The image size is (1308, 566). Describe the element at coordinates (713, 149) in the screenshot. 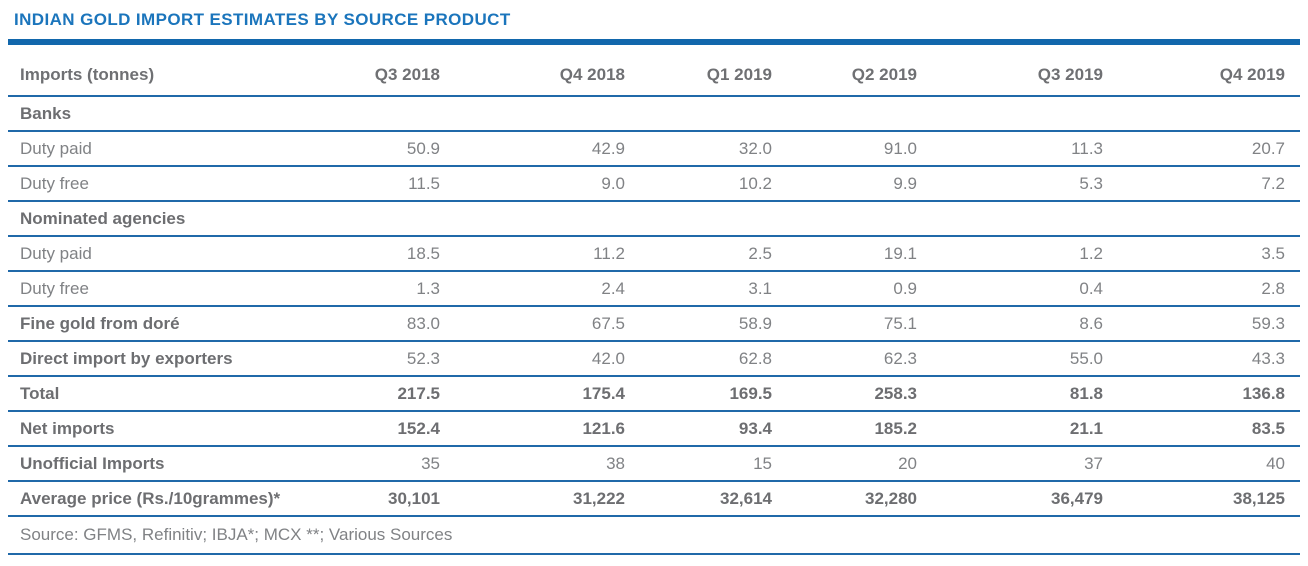

I see `cell-value: 32.0` at that location.